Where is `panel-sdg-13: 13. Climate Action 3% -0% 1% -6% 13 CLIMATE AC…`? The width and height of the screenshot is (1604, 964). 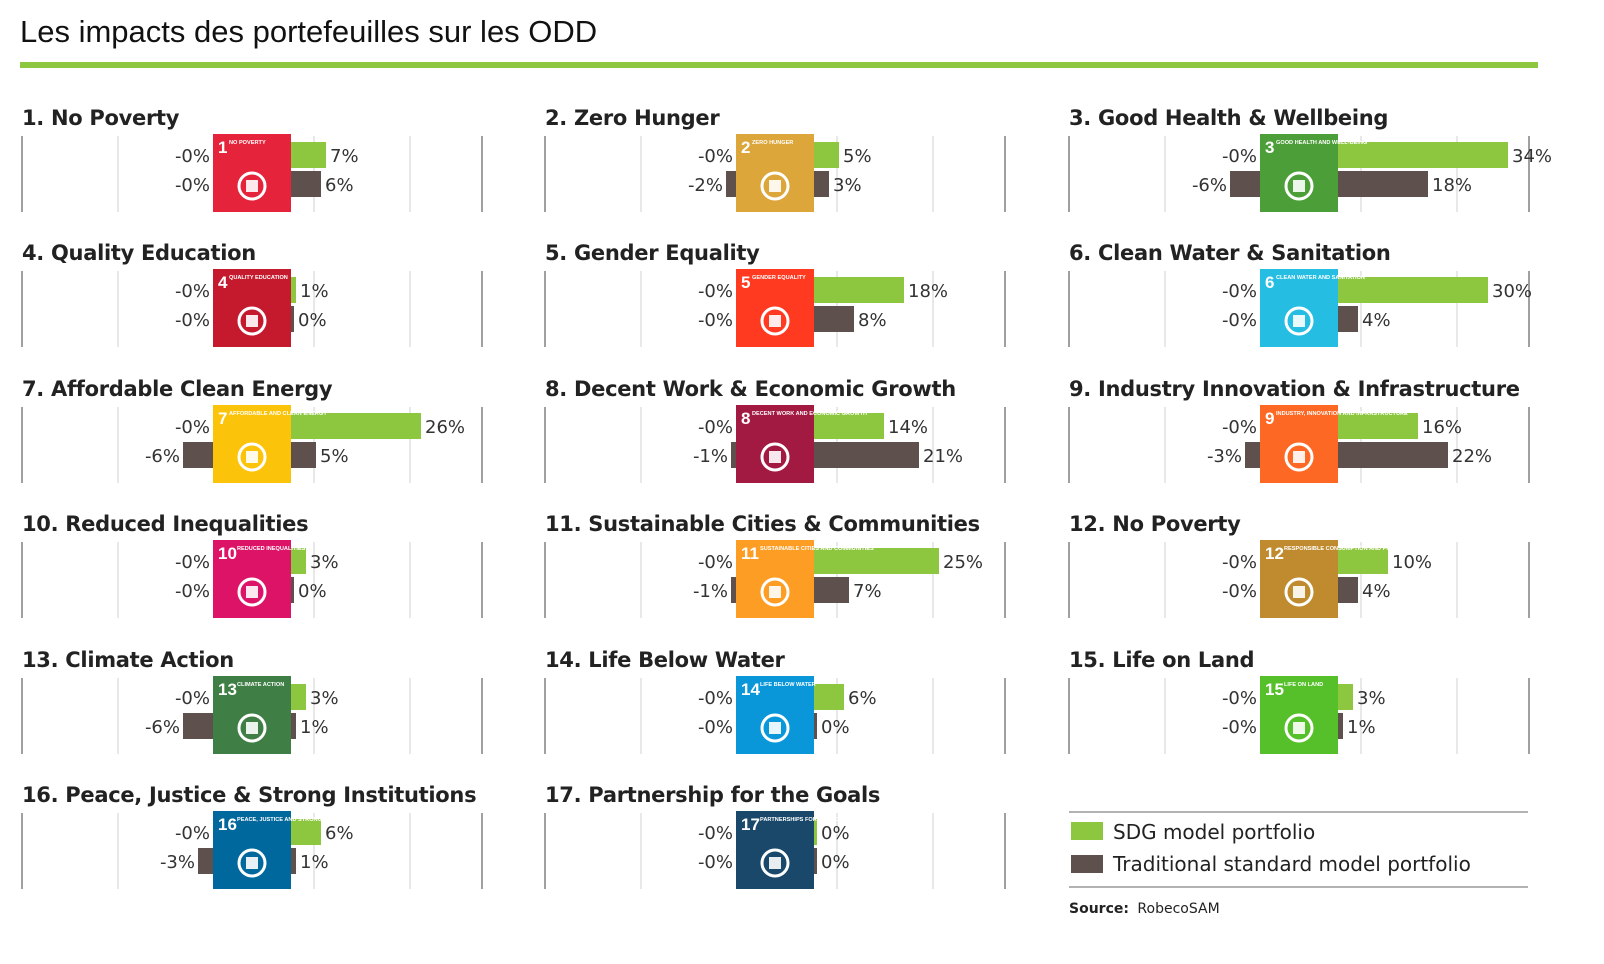
panel-sdg-13: 13. Climate Action 3% -0% 1% -6% 13 CLIMATE AC… is located at coordinates (252, 701).